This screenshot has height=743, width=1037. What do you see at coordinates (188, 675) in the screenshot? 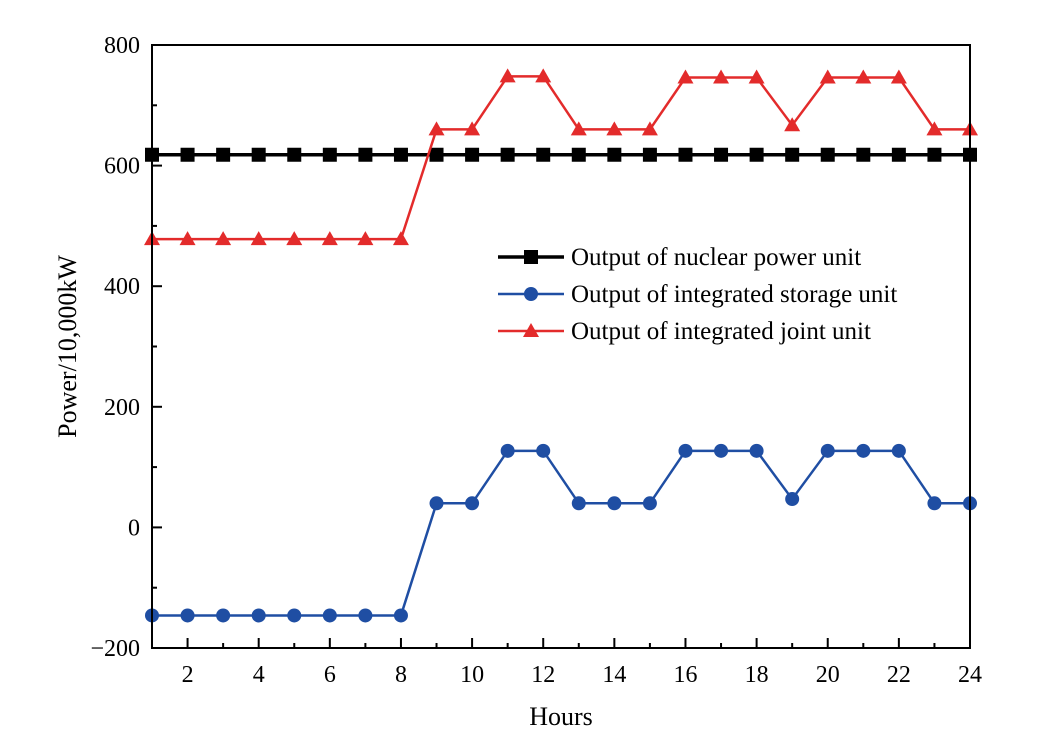
I see `x-tick-label: 2` at bounding box center [188, 675].